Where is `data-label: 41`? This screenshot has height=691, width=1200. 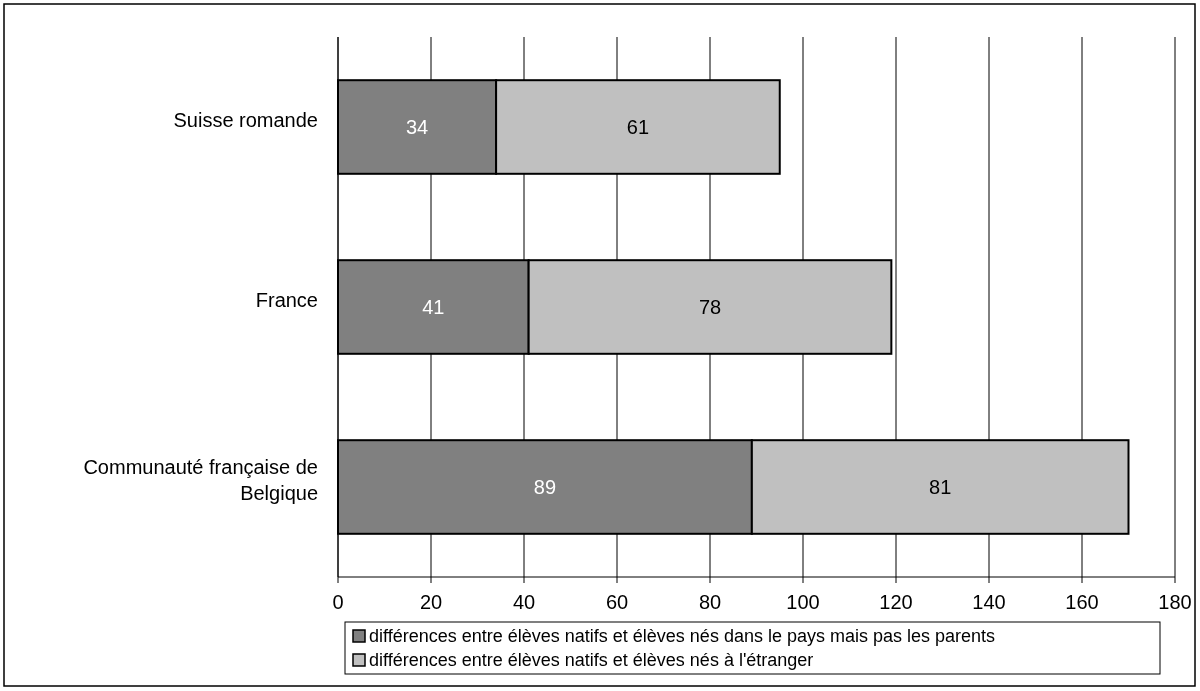 data-label: 41 is located at coordinates (433, 307).